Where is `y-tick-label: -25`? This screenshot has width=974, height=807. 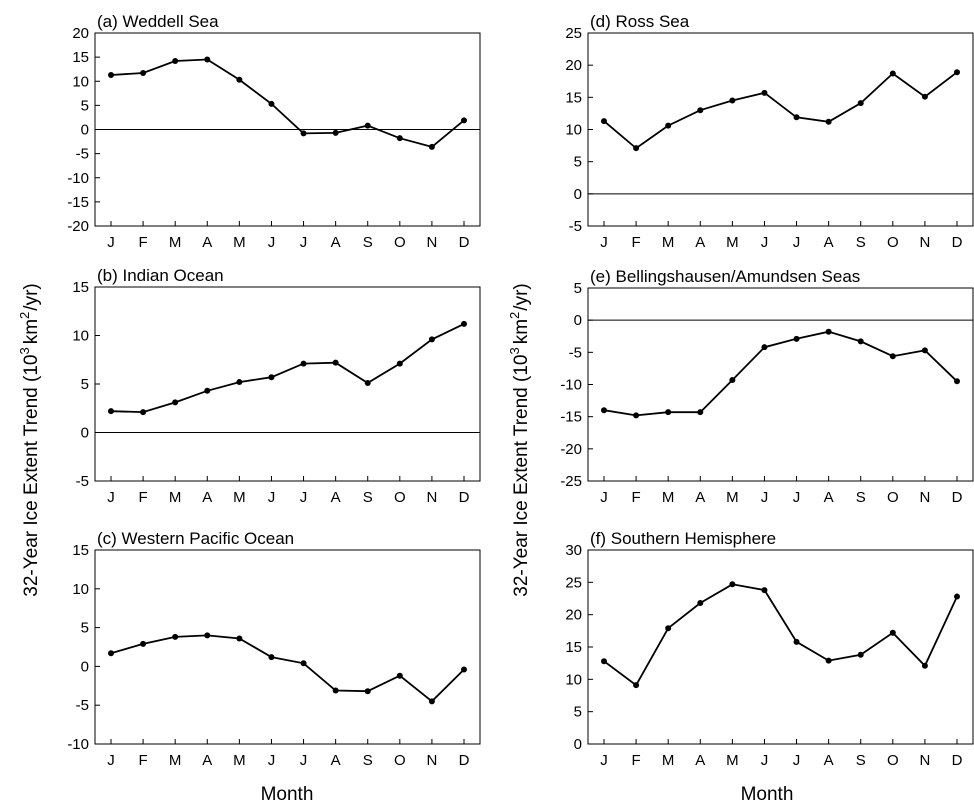 y-tick-label: -25 is located at coordinates (571, 481).